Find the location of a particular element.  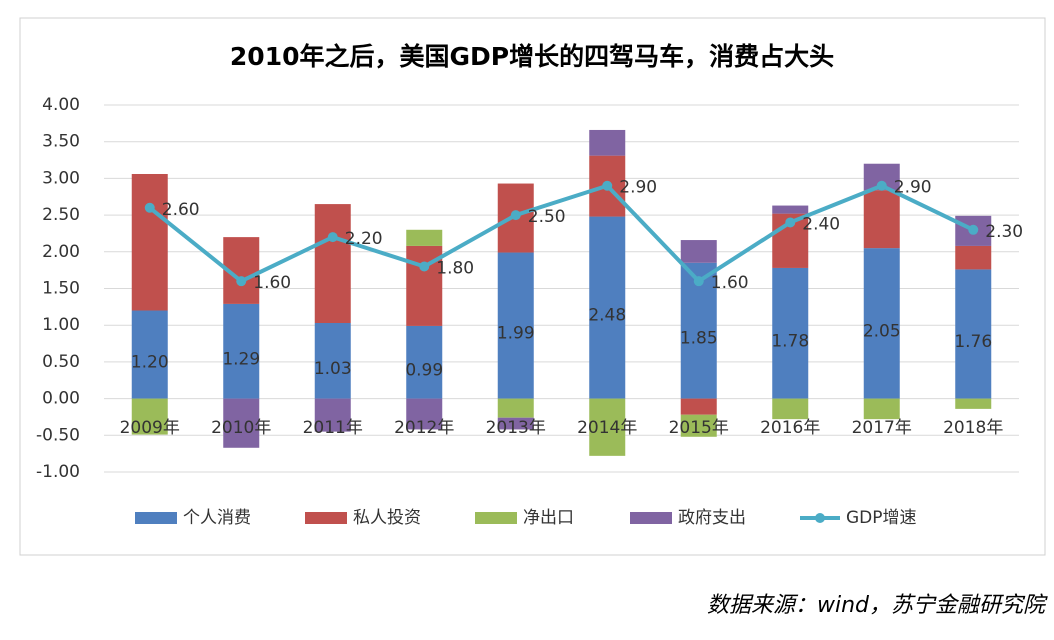

y-tick-label: 2.50 is located at coordinates (61, 215).